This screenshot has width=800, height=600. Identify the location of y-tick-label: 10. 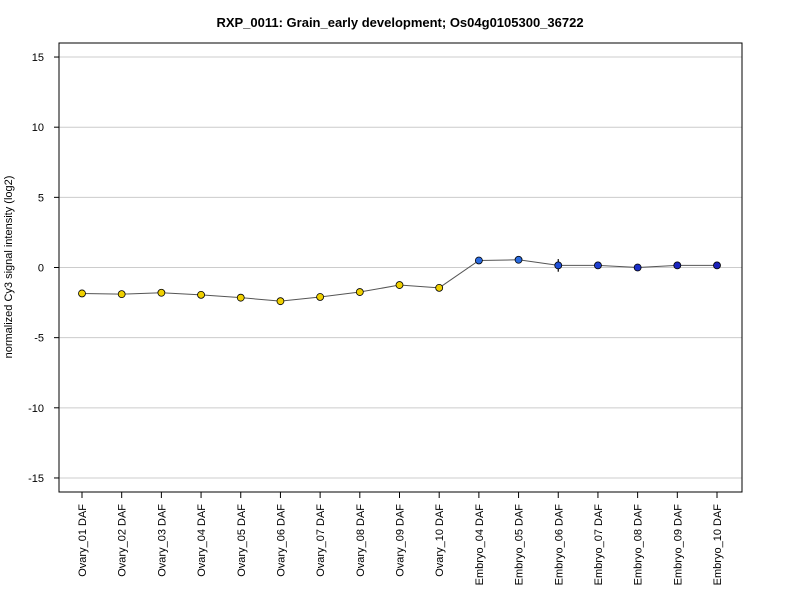
(38, 128).